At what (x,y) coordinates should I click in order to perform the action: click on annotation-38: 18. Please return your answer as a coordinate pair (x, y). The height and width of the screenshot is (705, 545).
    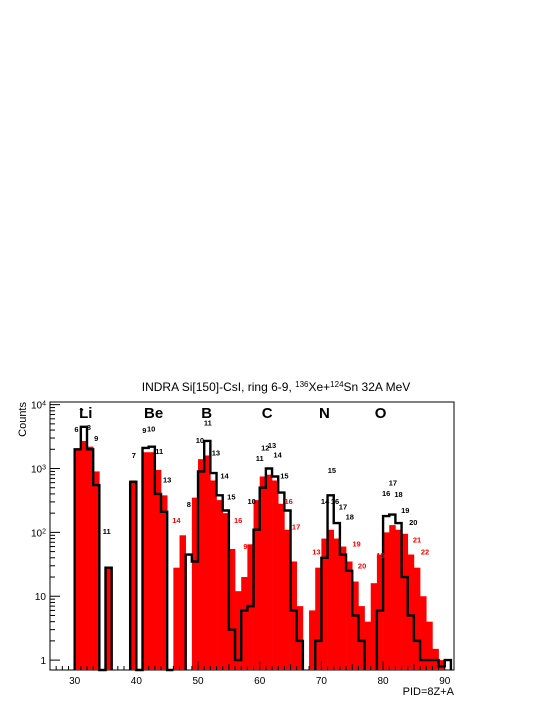
    Looking at the image, I should click on (398, 494).